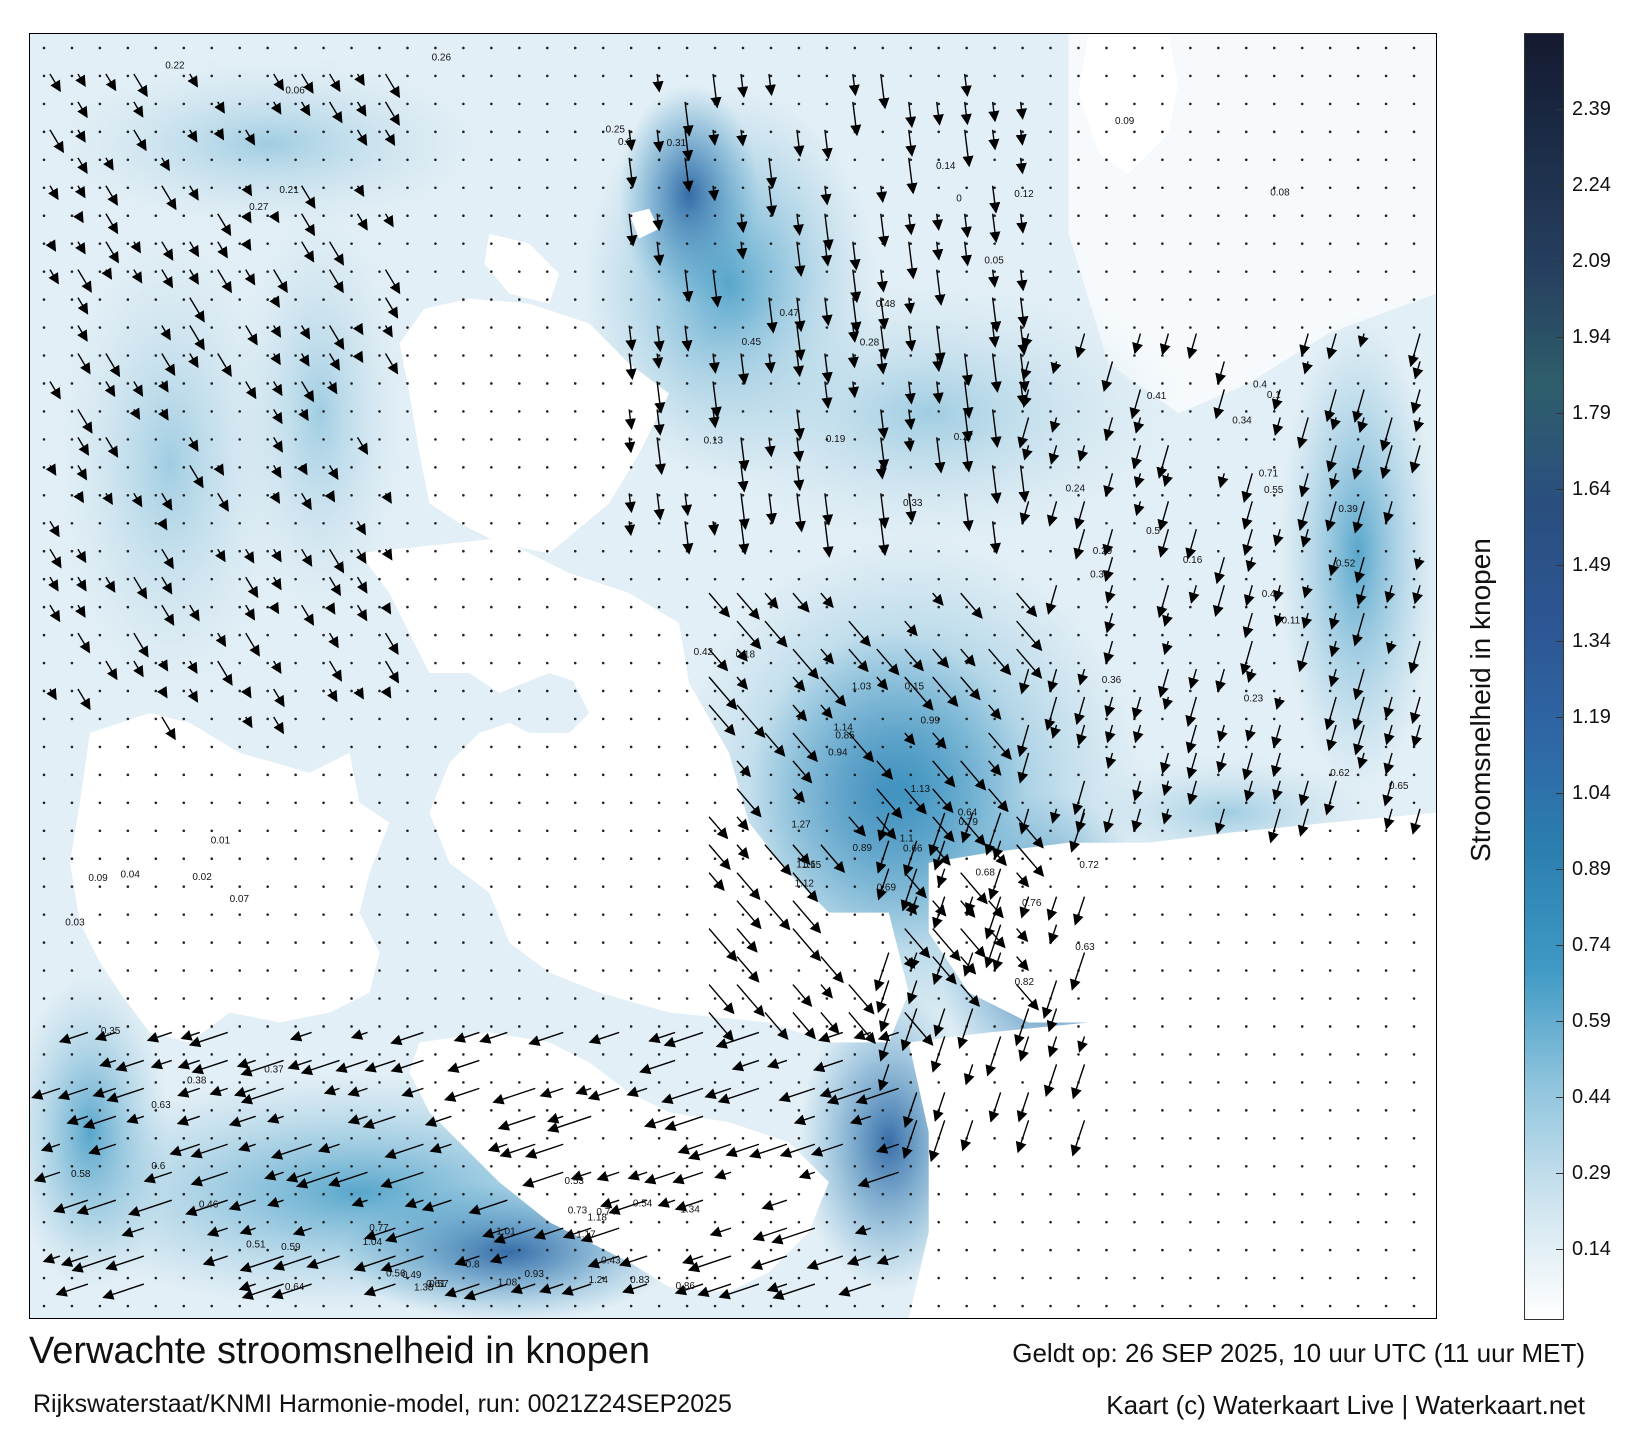  What do you see at coordinates (439, 1284) in the screenshot?
I see `speed-label: 0.57` at bounding box center [439, 1284].